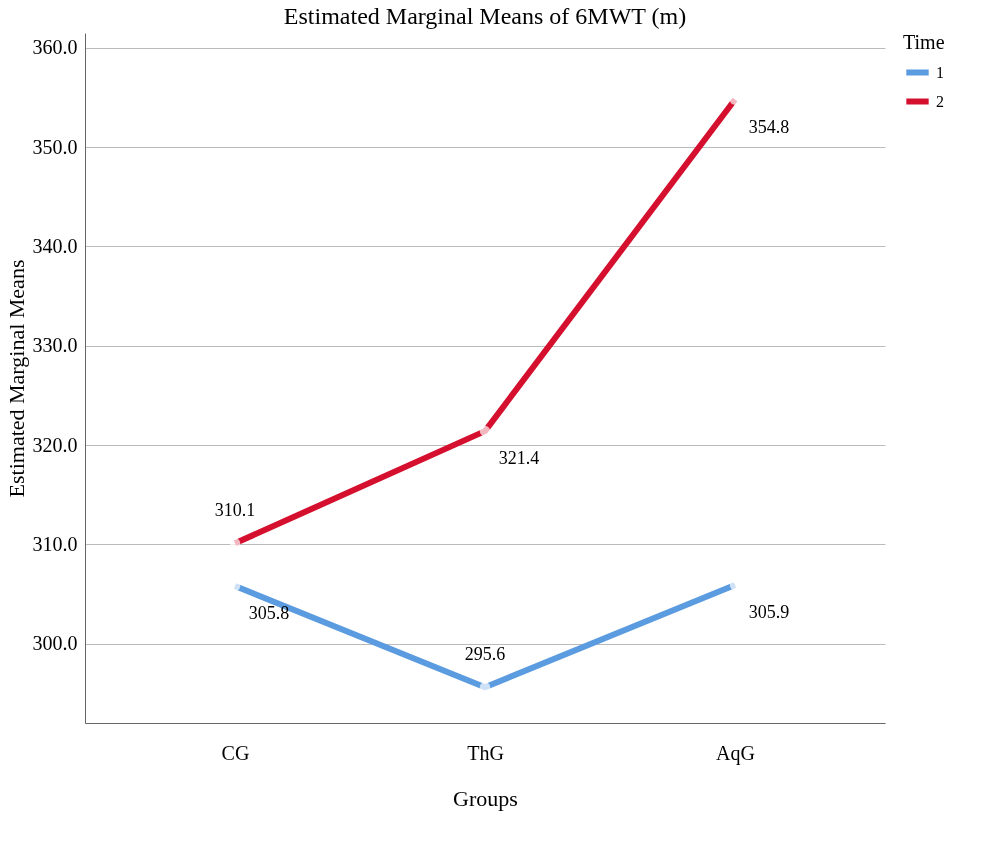 The width and height of the screenshot is (1008, 855). I want to click on y-tick-label: 350.0, so click(55, 146).